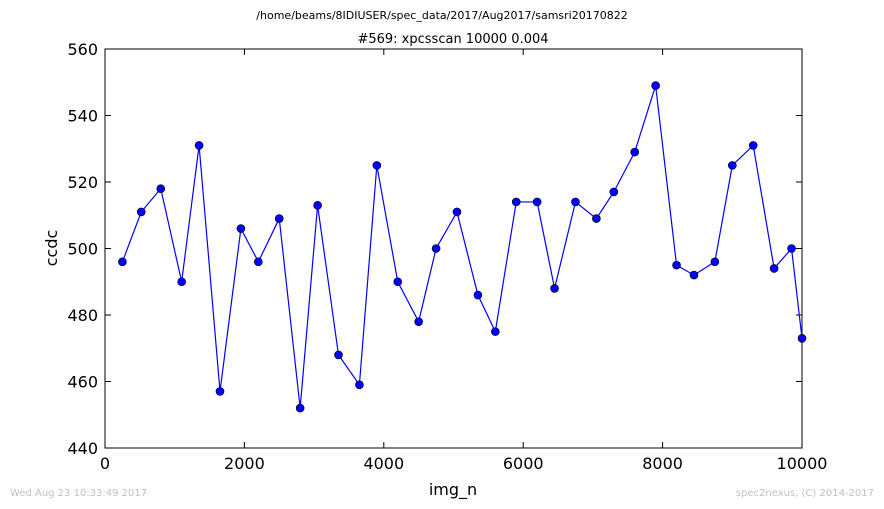  I want to click on y-tick-label: 520, so click(82, 182).